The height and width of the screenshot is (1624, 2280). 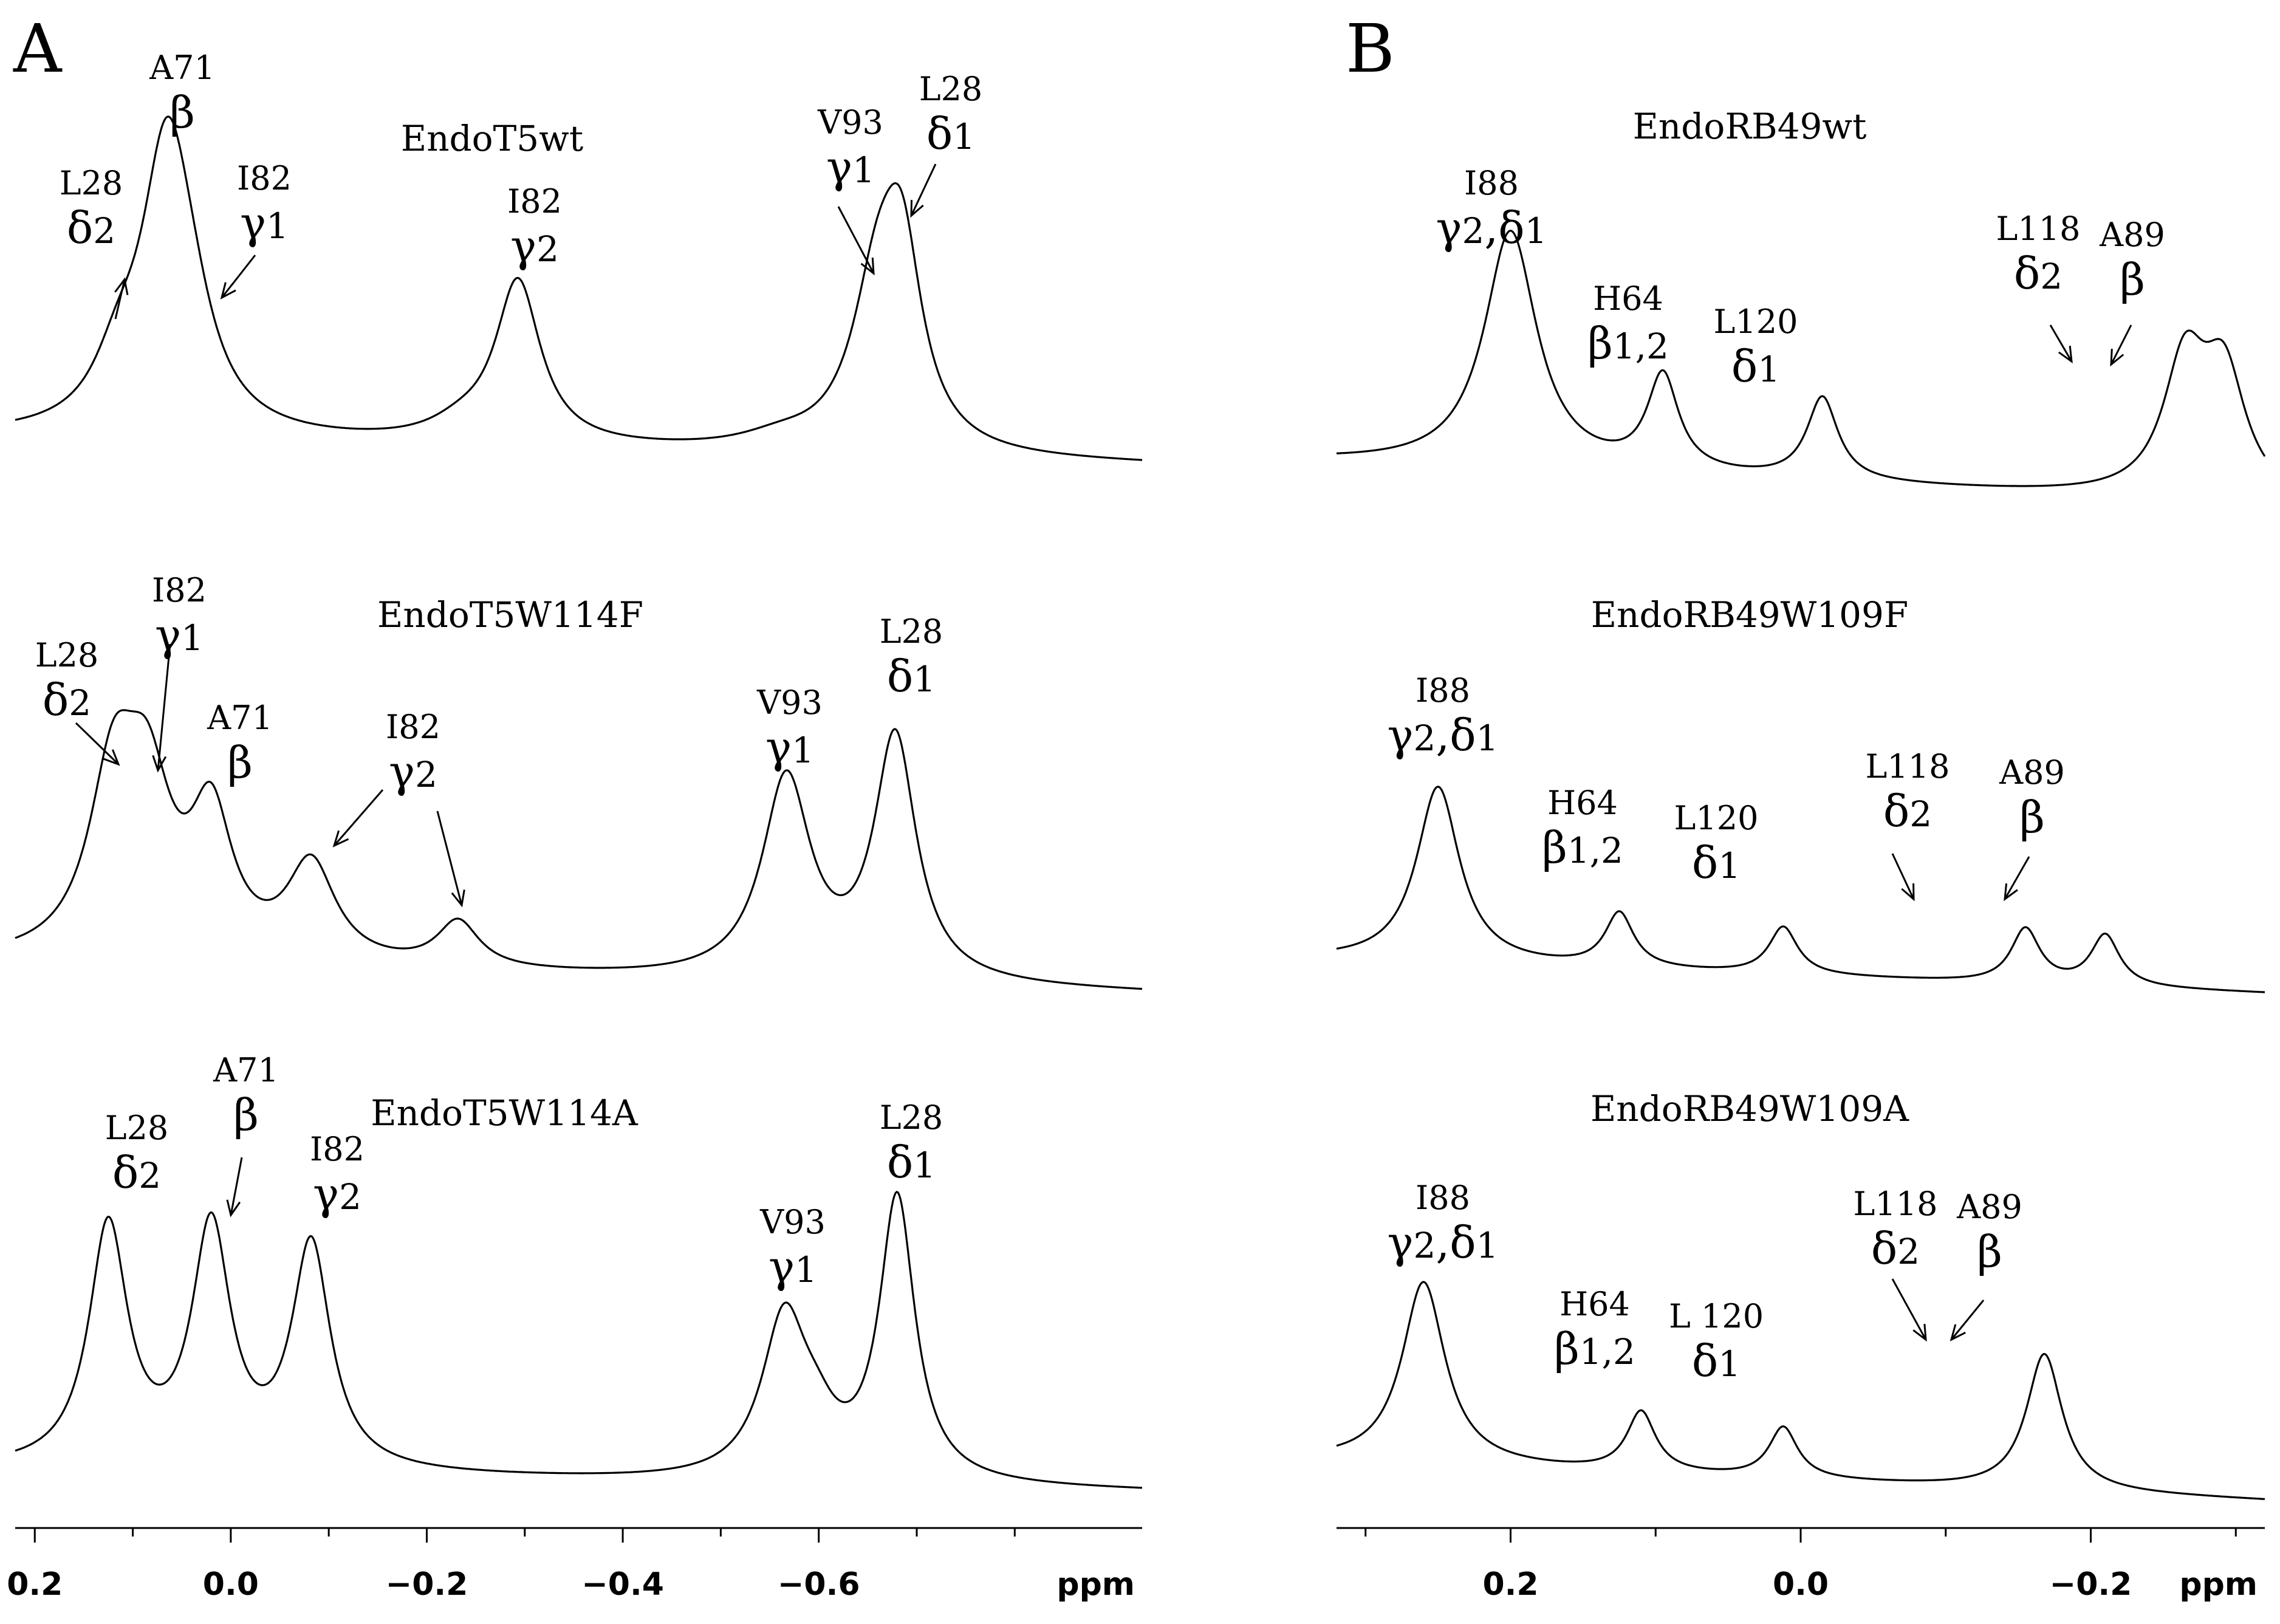 What do you see at coordinates (622, 1584) in the screenshot?
I see `x-tick-label: −0.4` at bounding box center [622, 1584].